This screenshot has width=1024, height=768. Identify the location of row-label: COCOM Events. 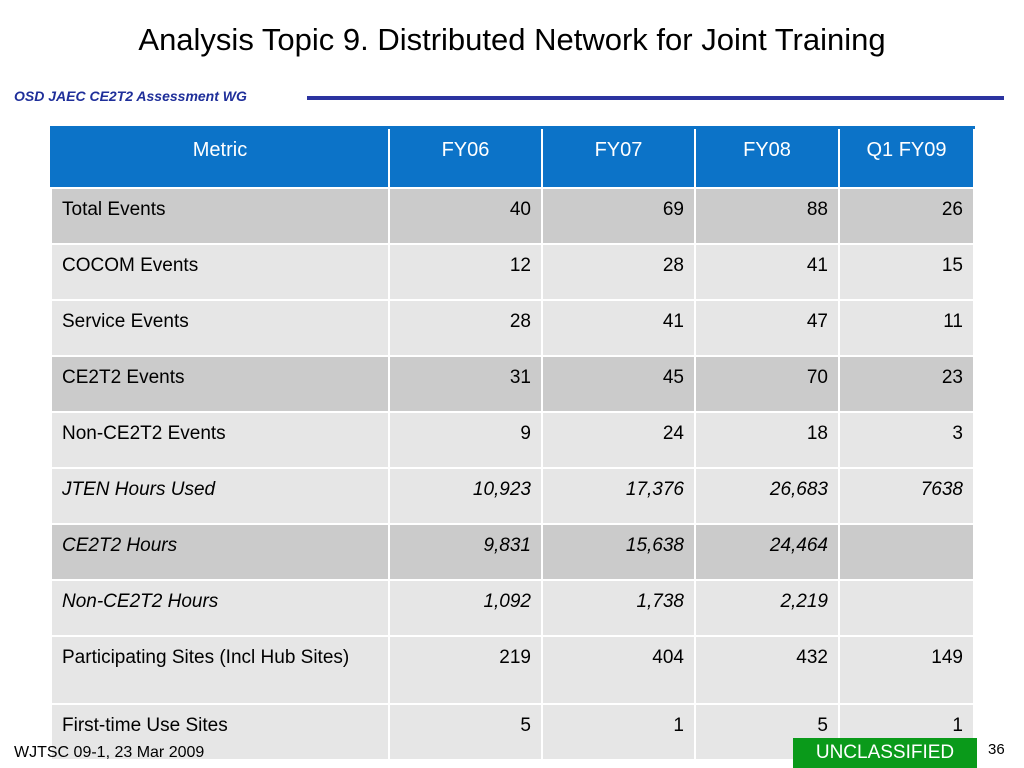
(220, 272).